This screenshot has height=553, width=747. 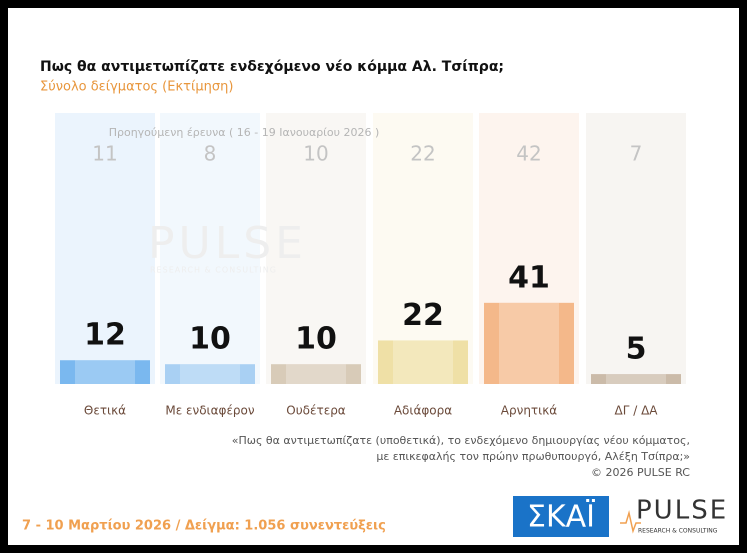 I want to click on pulse-logo-text: PULSE, so click(x=682, y=511).